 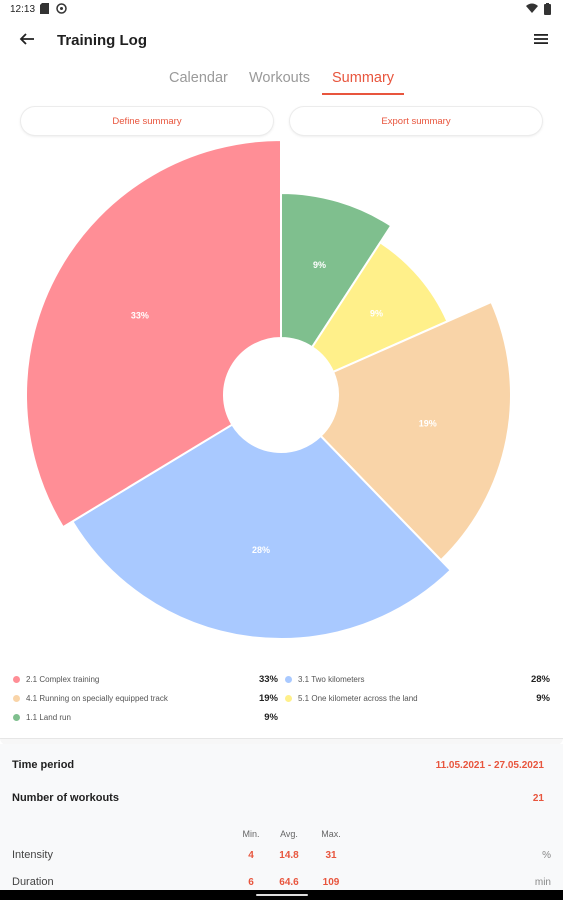 What do you see at coordinates (363, 94) in the screenshot?
I see `tab-indicator` at bounding box center [363, 94].